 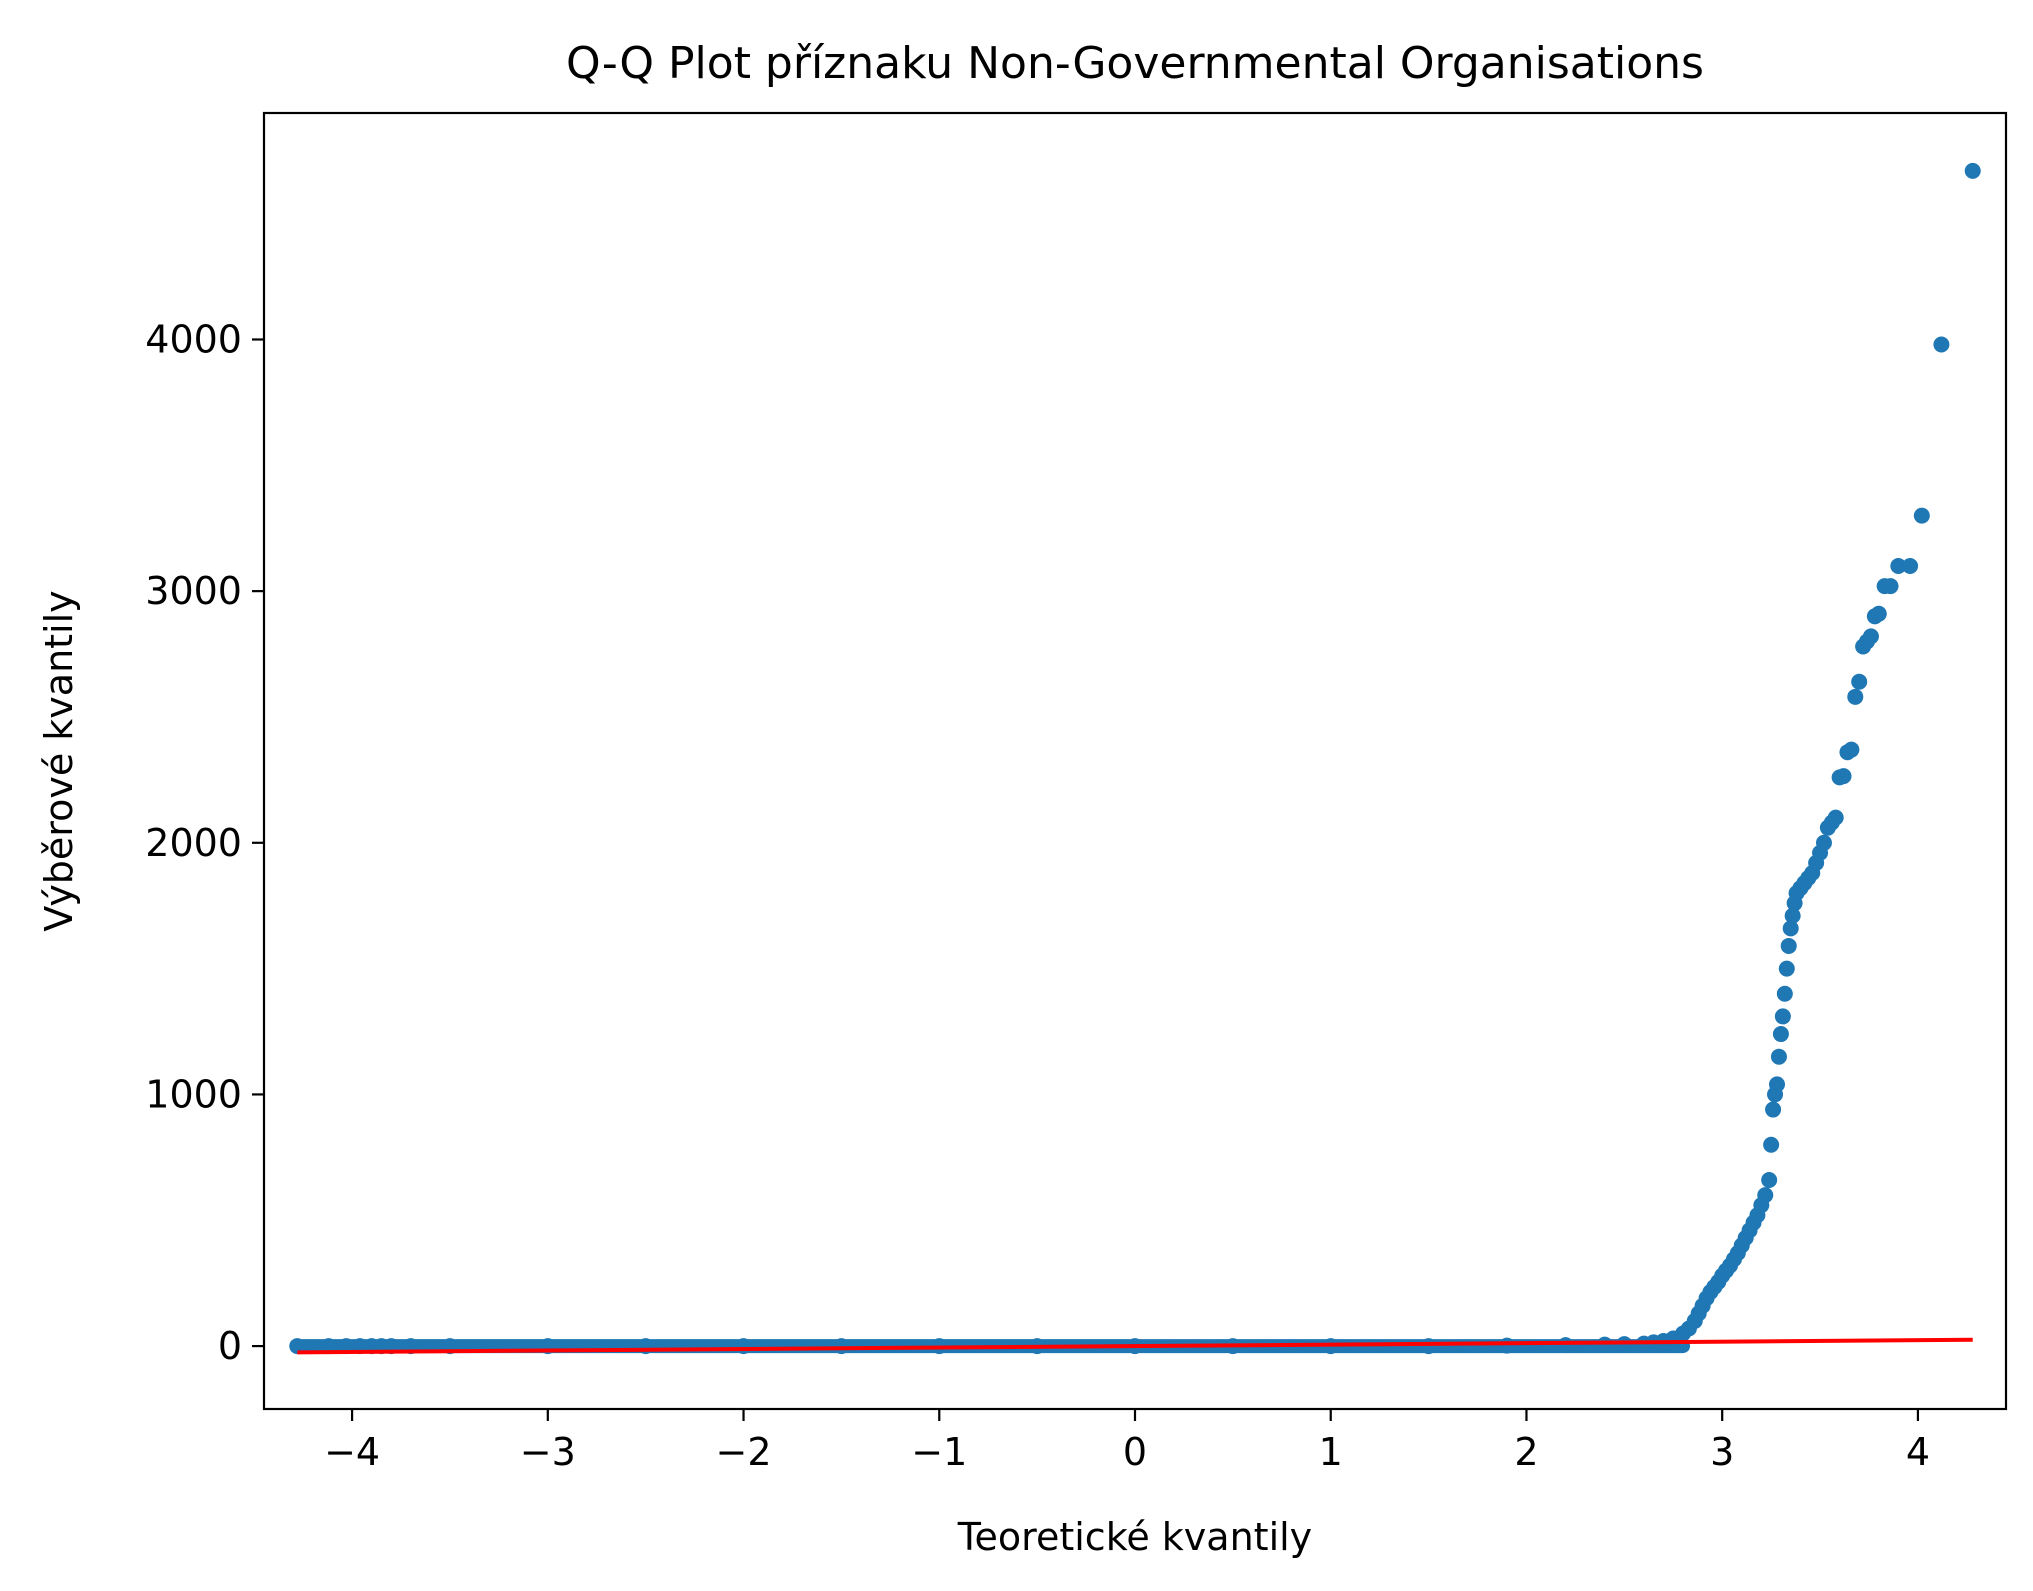 I want to click on x-axis-label: Teoretické kvantily, so click(x=1134, y=1537).